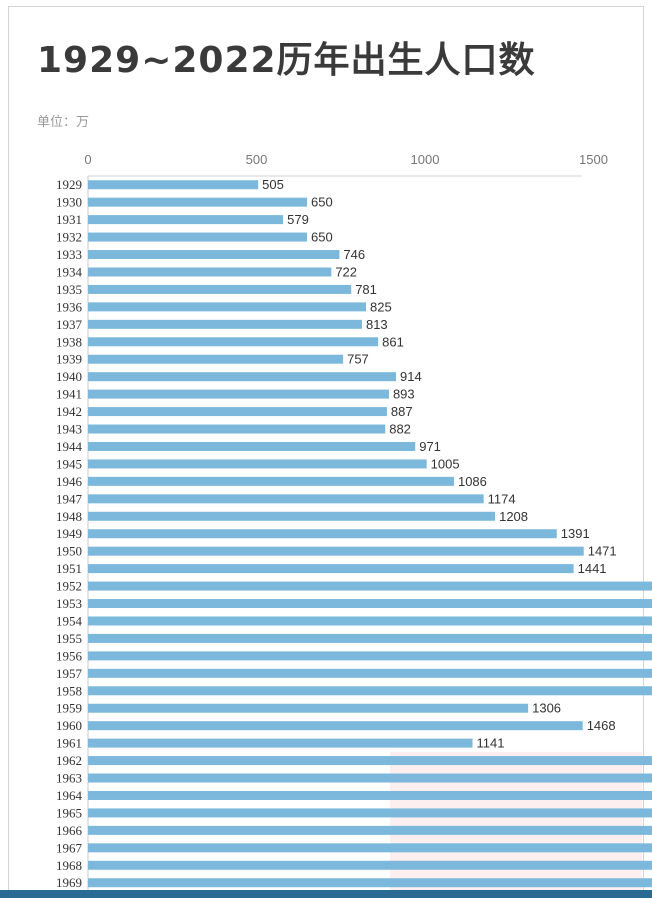 Image resolution: width=652 pixels, height=898 pixels. Describe the element at coordinates (546, 708) in the screenshot. I see `data-label: 1306` at that location.